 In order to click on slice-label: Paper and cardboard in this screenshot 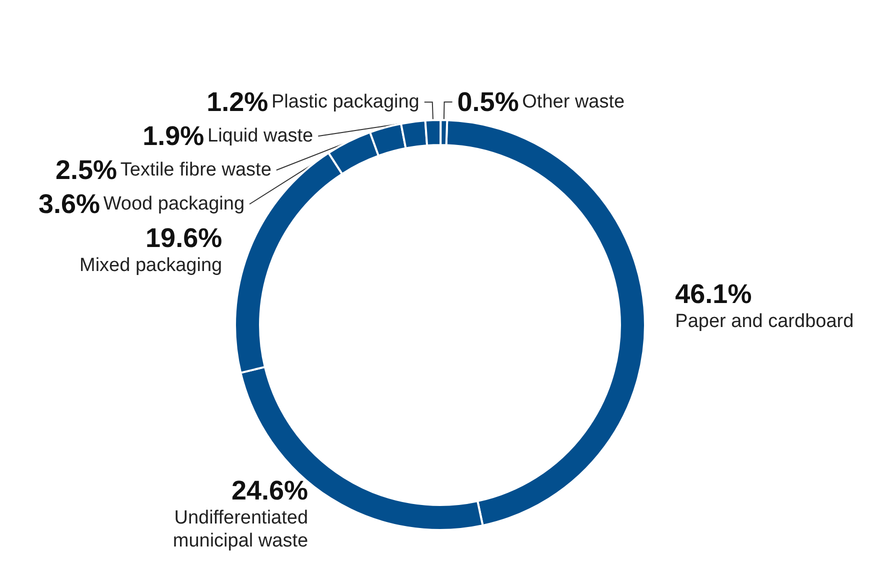, I will do `click(764, 321)`.